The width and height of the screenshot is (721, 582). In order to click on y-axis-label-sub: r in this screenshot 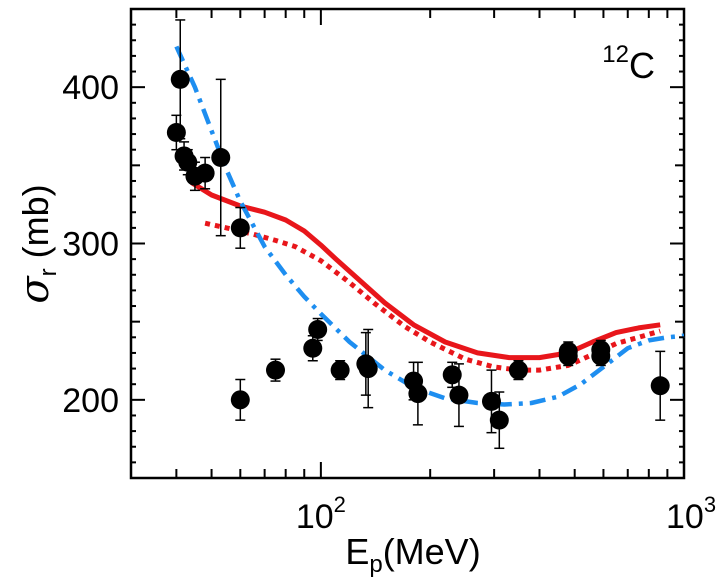, I will do `click(48, 272)`.